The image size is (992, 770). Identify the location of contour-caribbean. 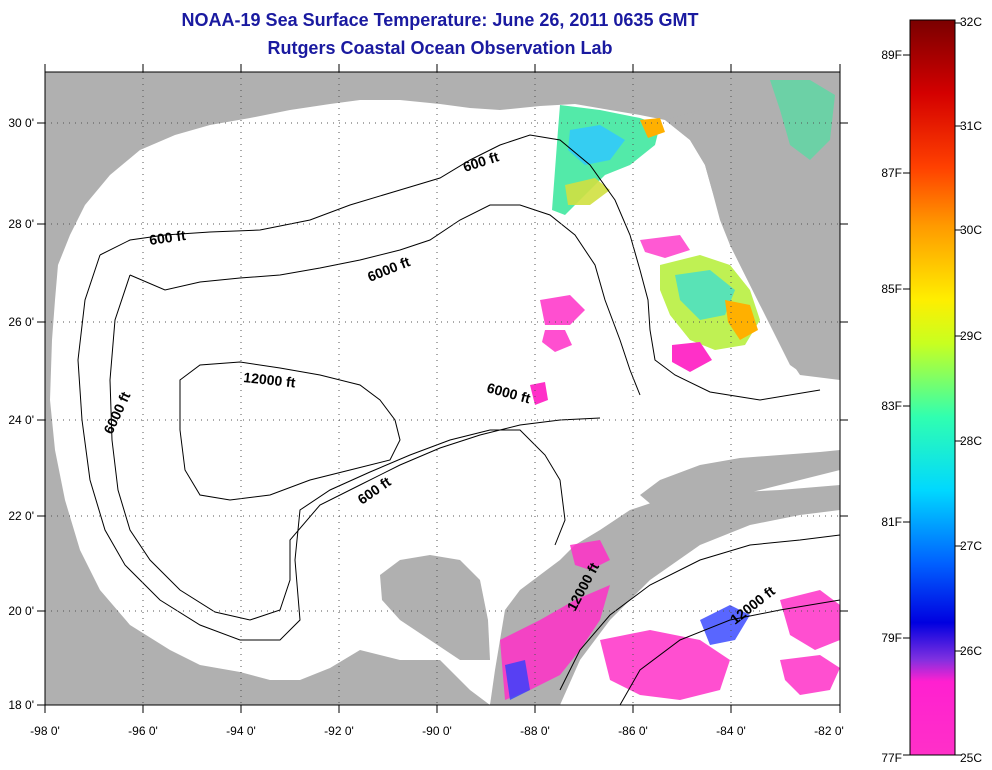
(699, 612).